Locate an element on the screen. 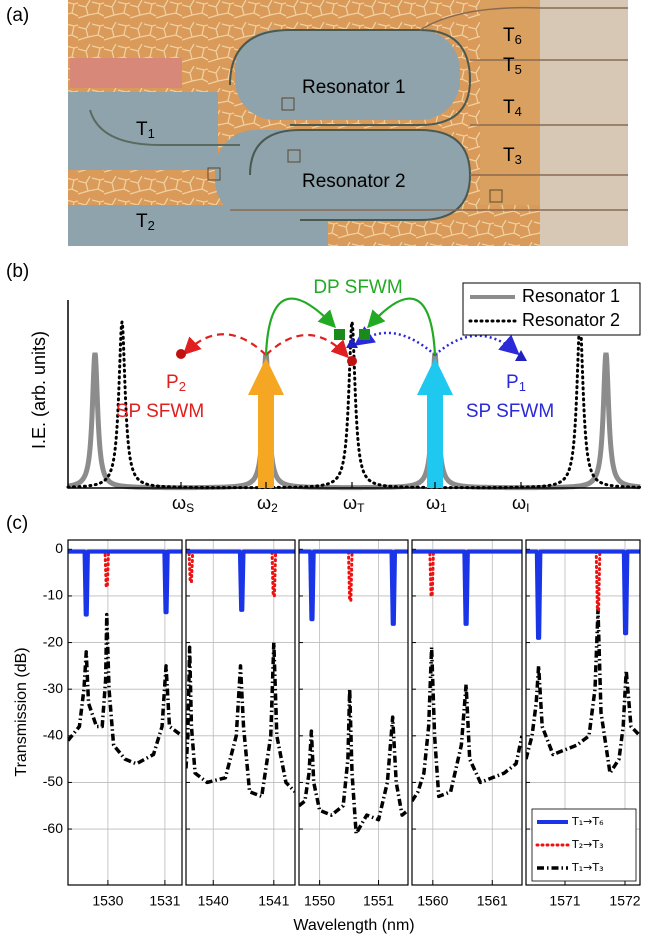 This screenshot has width=651, height=943. subscripted-label: ωS is located at coordinates (183, 504).